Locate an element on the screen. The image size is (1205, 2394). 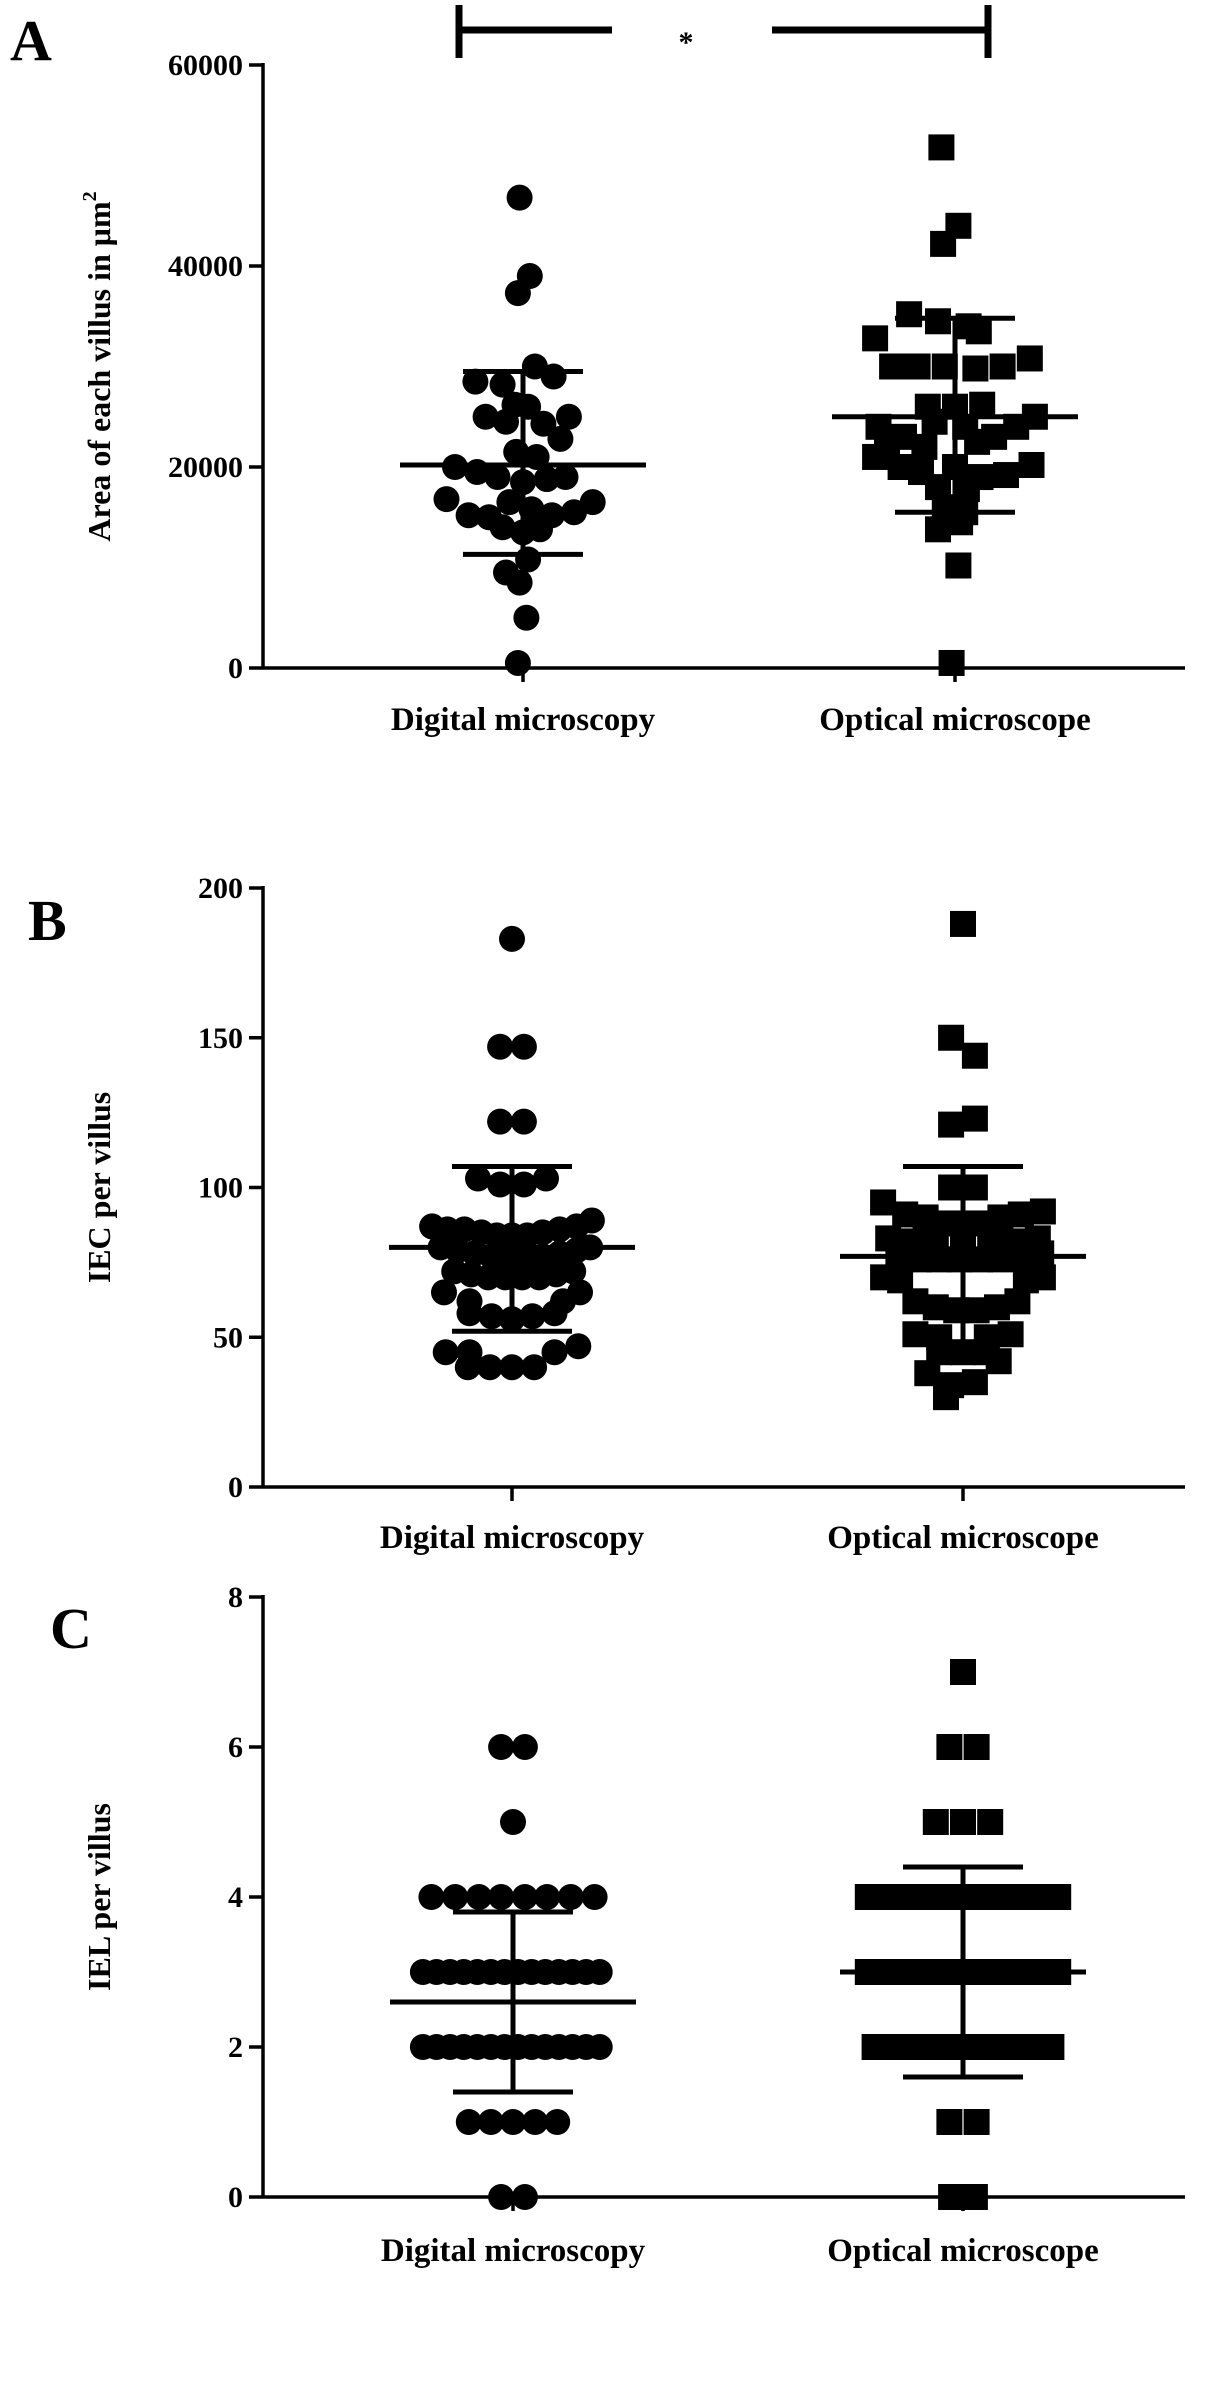
panel-letter: B is located at coordinates (47, 920).